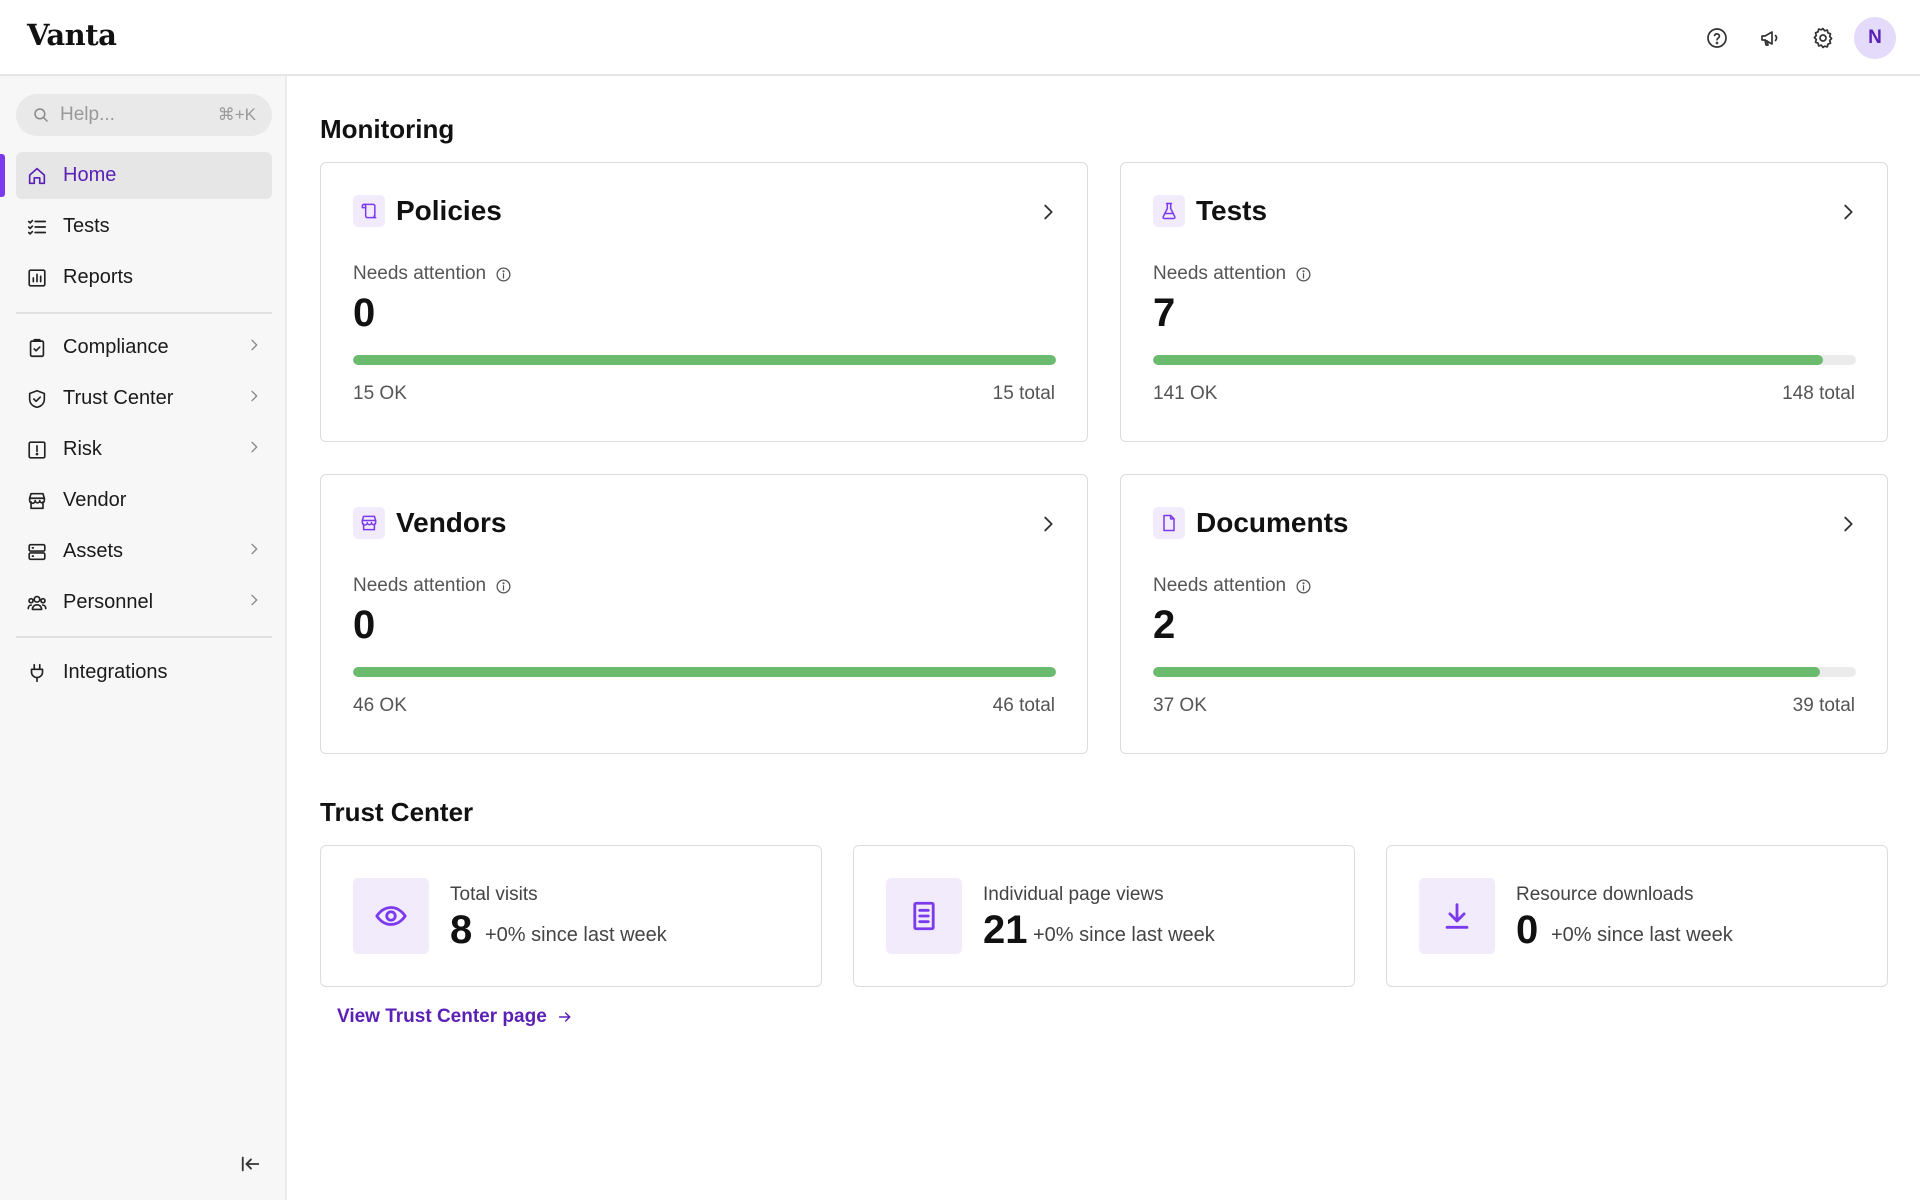  What do you see at coordinates (118, 398) in the screenshot?
I see `sidebar-item-label: Trust Center` at bounding box center [118, 398].